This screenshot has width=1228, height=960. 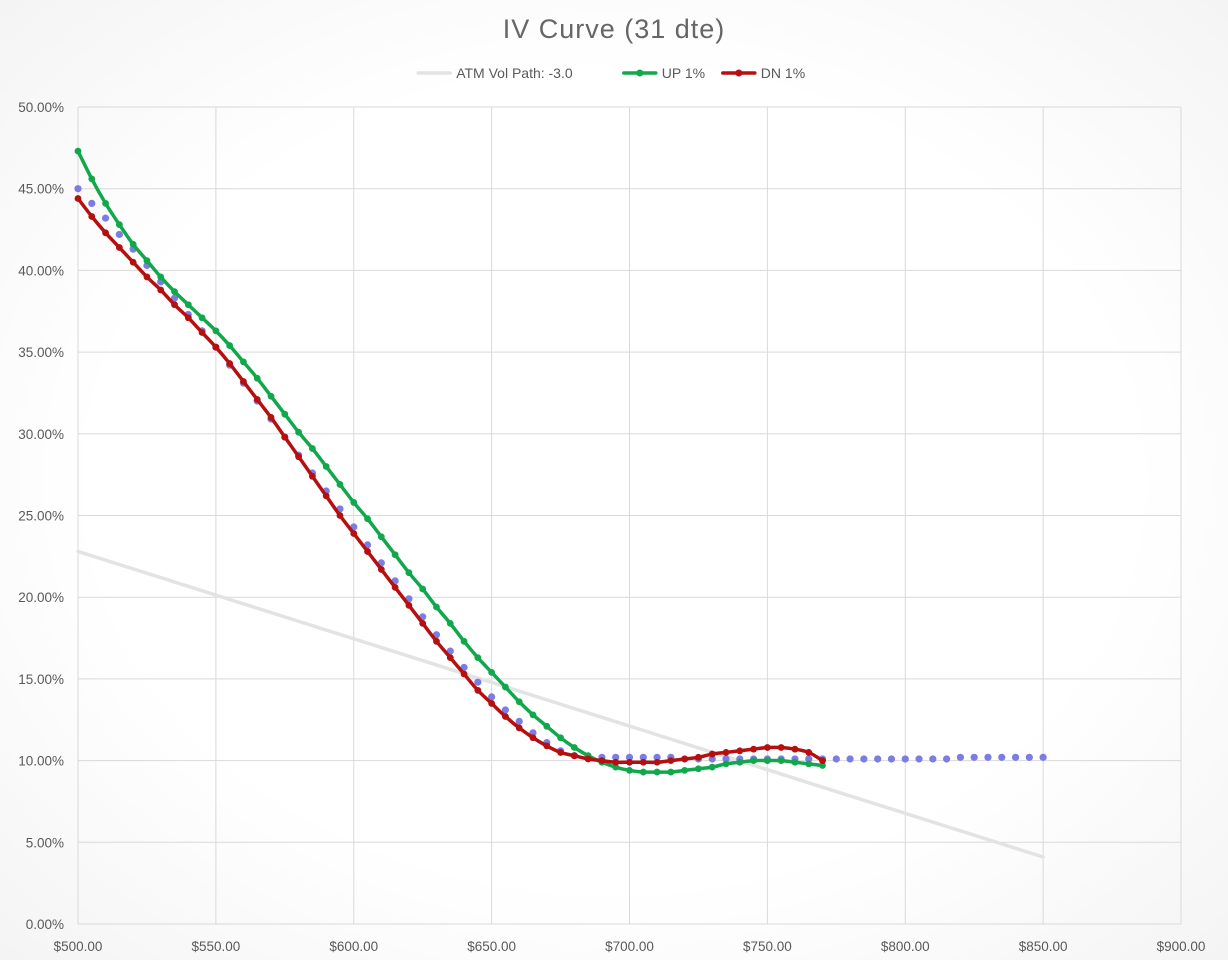 What do you see at coordinates (663, 73) in the screenshot?
I see `legend-item: UP 1%` at bounding box center [663, 73].